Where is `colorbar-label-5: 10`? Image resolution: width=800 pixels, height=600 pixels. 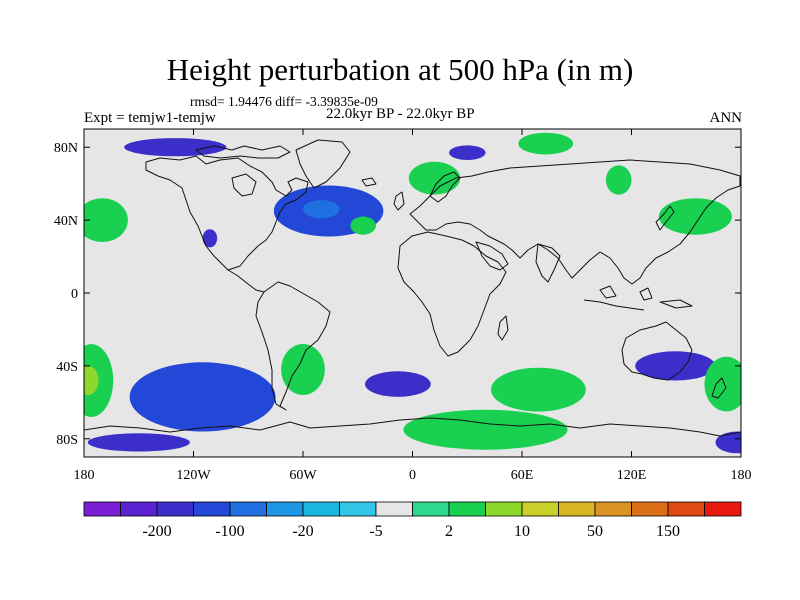 colorbar-label-5: 10 is located at coordinates (522, 531).